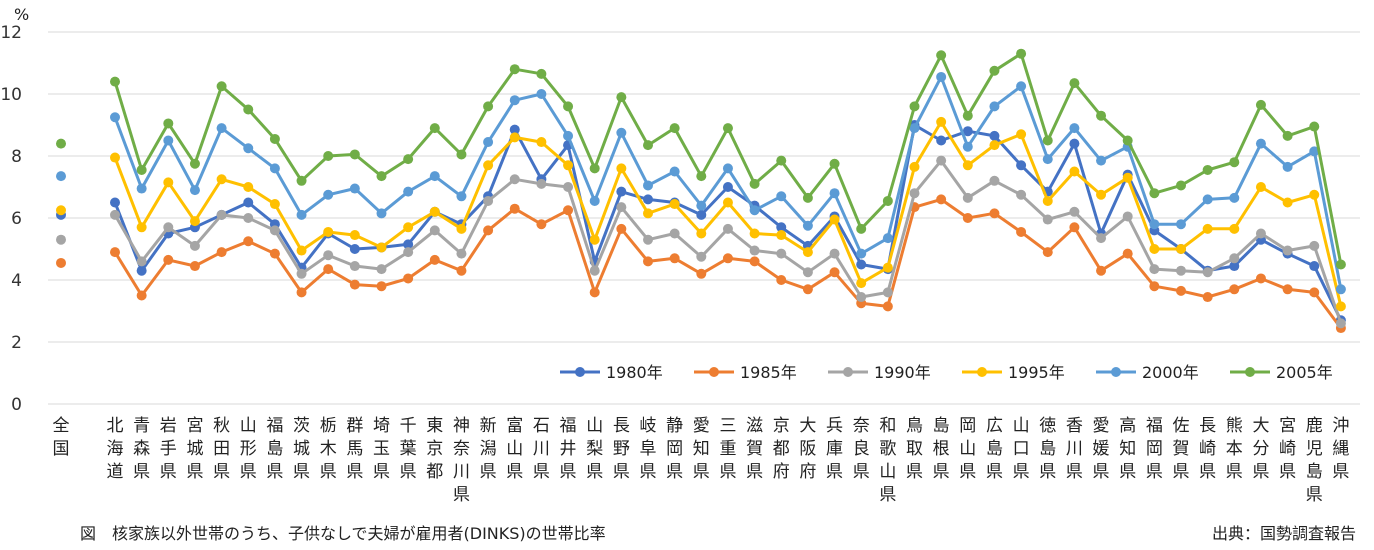  What do you see at coordinates (768, 372) in the screenshot?
I see `legend-label: 1985年` at bounding box center [768, 372].